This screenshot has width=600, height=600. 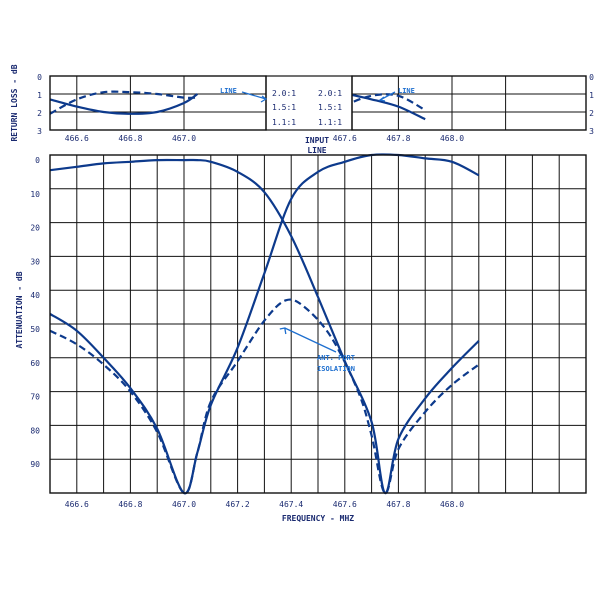 I want to click on attenuation-y-tick-label: 0, so click(x=37, y=160).